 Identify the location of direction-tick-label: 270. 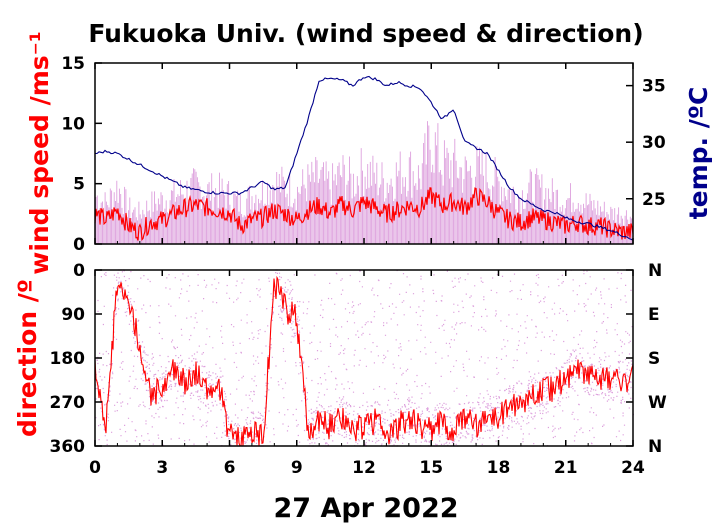
(68, 403).